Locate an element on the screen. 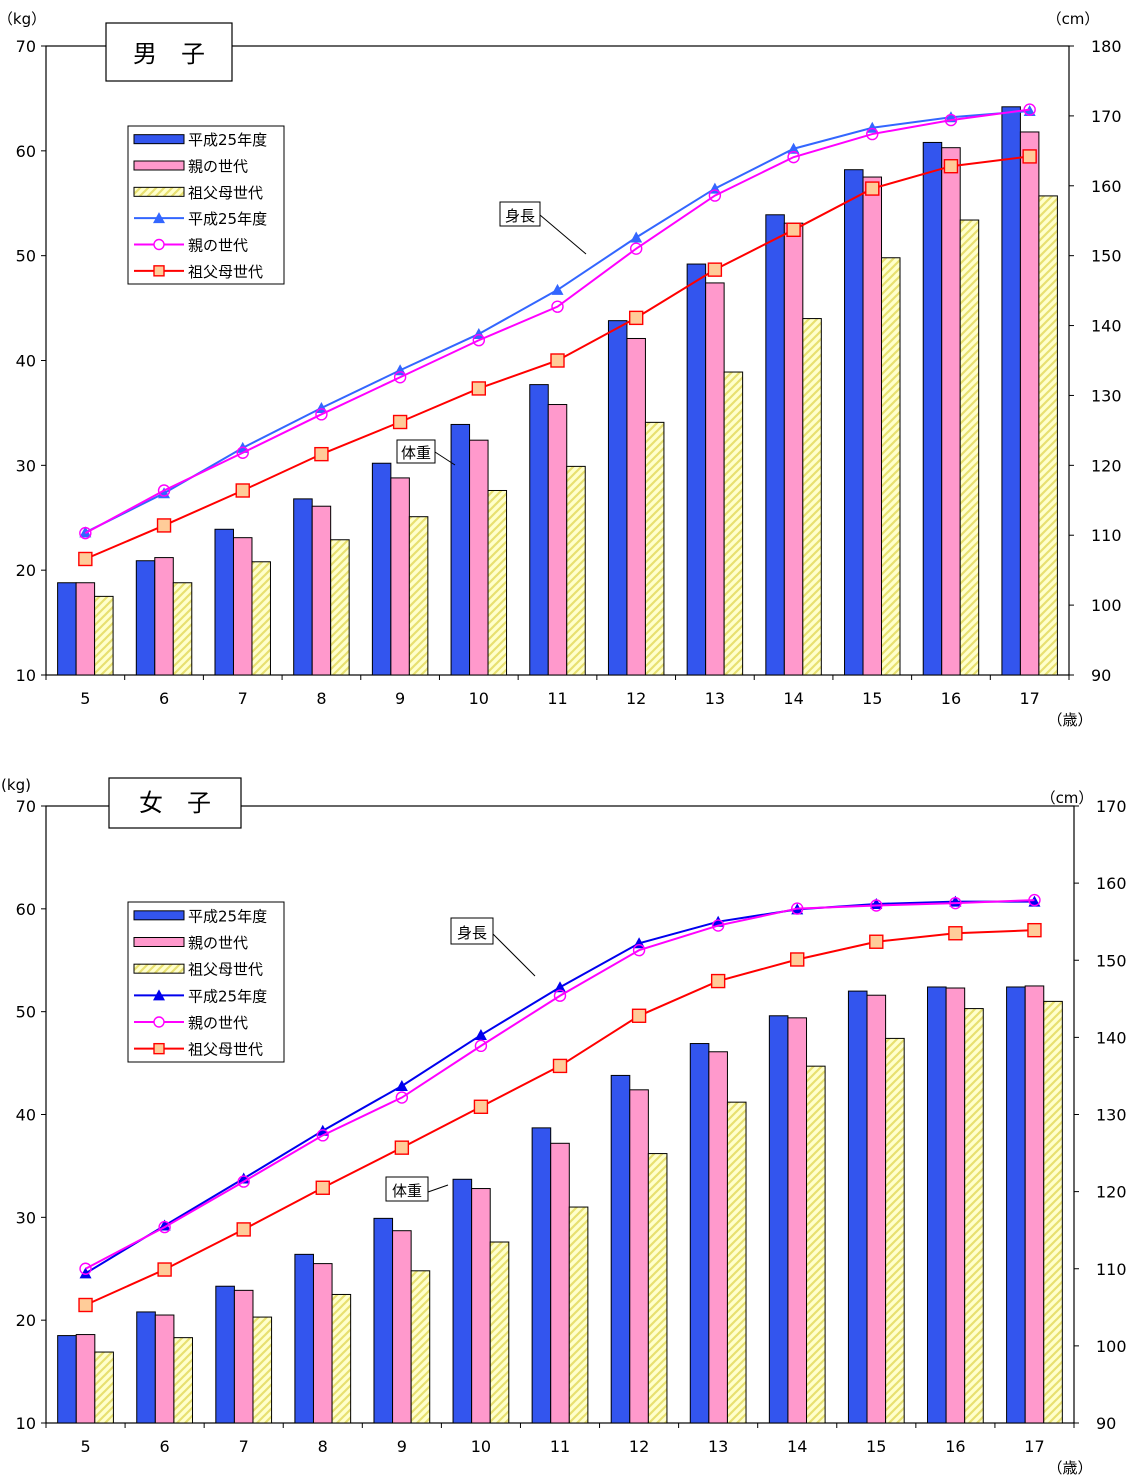 Image resolution: width=1127 pixels, height=1479 pixels. x-tick-label: 13 is located at coordinates (718, 1446).